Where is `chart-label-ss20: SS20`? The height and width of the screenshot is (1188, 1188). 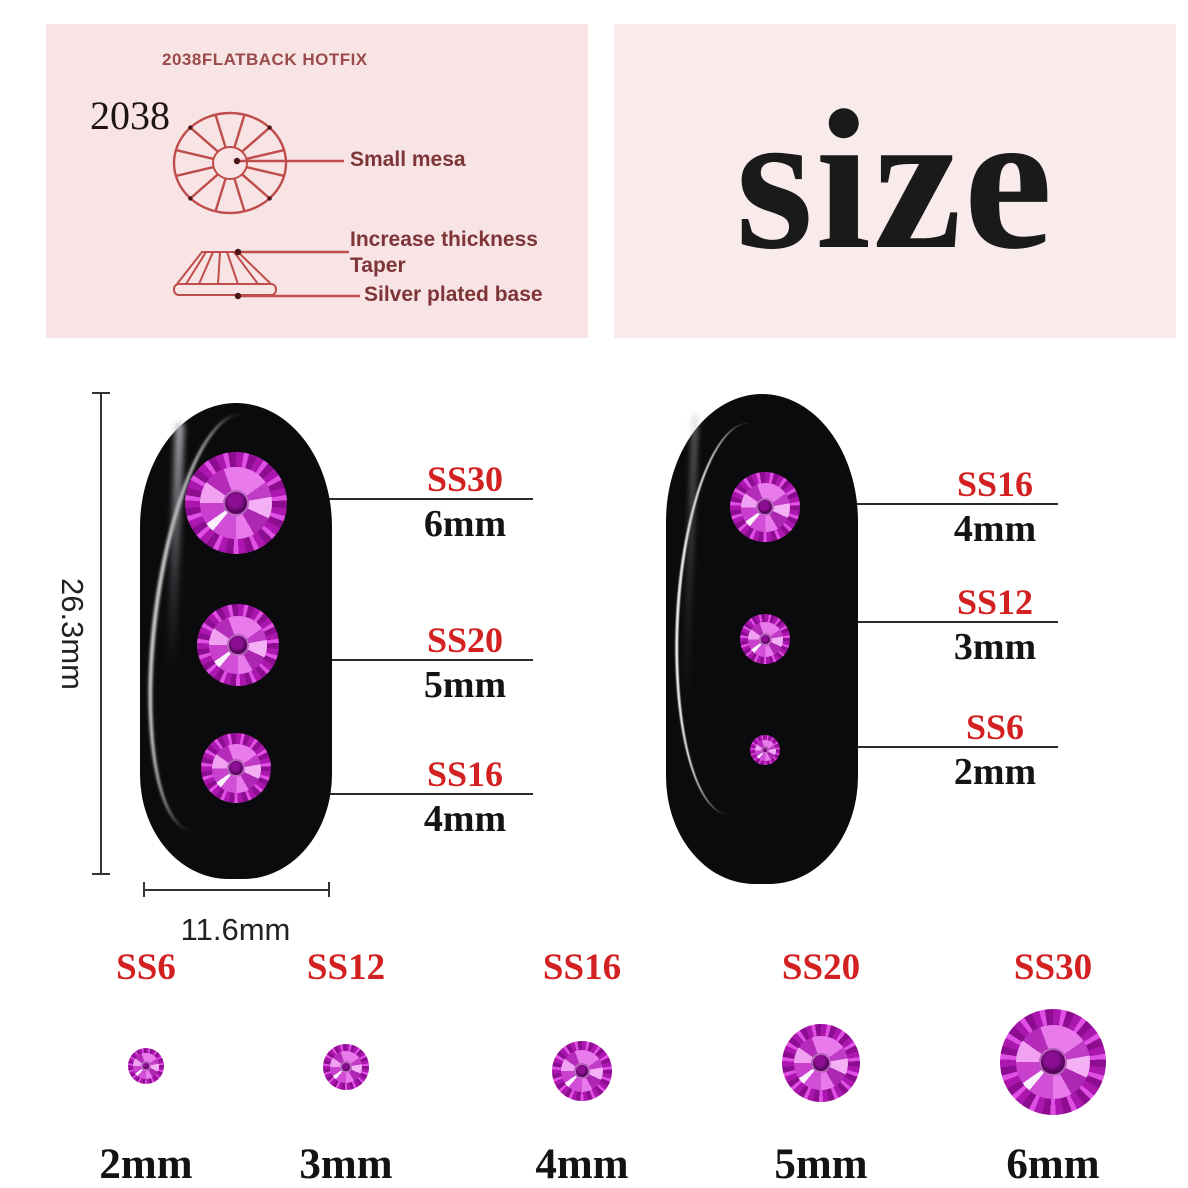
chart-label-ss20: SS20 is located at coordinates (821, 967).